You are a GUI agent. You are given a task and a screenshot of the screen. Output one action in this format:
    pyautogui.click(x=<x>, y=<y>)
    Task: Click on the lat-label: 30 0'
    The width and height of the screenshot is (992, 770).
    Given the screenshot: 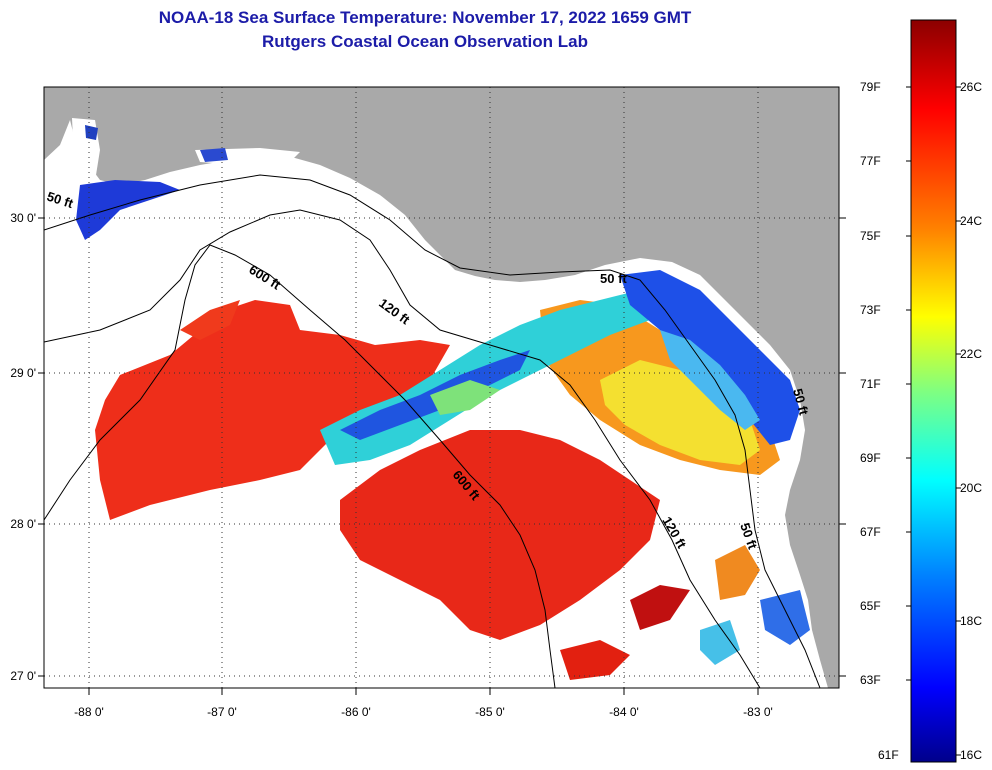 What is the action you would take?
    pyautogui.click(x=23, y=218)
    